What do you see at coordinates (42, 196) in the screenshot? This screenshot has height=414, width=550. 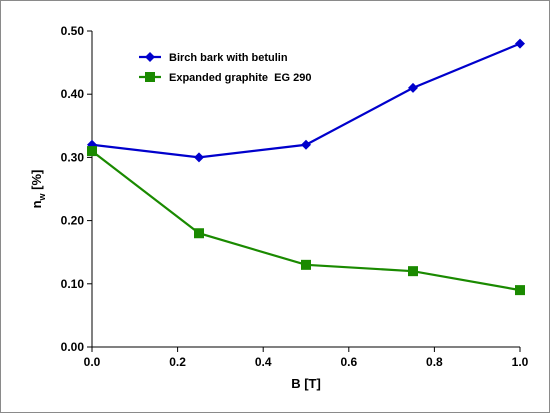 I see `y-axis-title-subscript: w` at bounding box center [42, 196].